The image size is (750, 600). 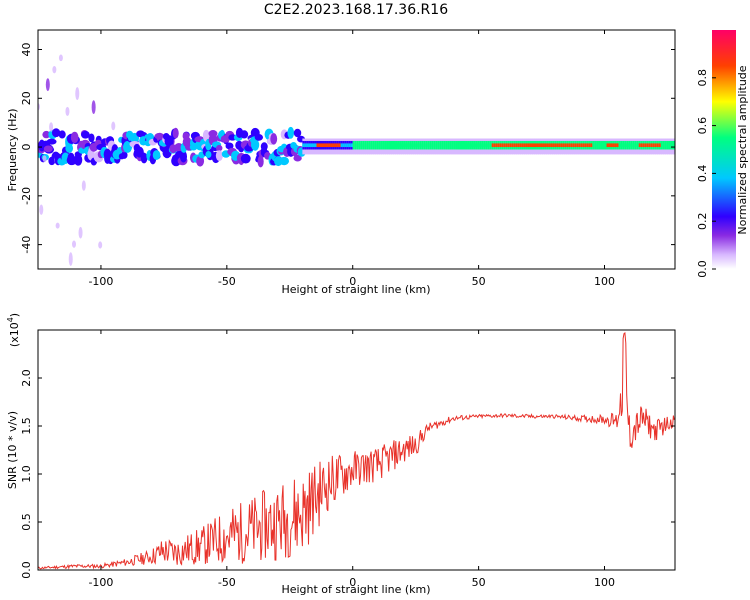 I want to click on x-tick-label: -100, so click(x=100, y=582).